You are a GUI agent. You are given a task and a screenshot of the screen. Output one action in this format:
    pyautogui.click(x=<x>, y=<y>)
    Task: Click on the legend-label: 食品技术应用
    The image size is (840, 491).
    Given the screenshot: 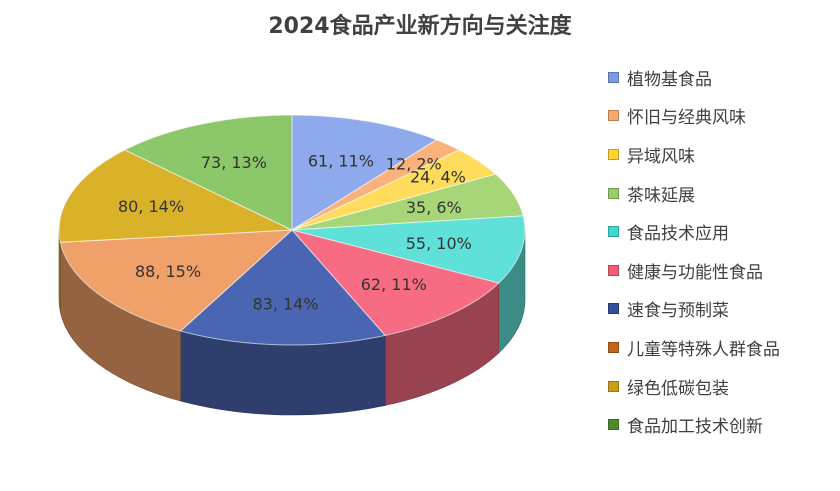 What is the action you would take?
    pyautogui.click(x=678, y=234)
    